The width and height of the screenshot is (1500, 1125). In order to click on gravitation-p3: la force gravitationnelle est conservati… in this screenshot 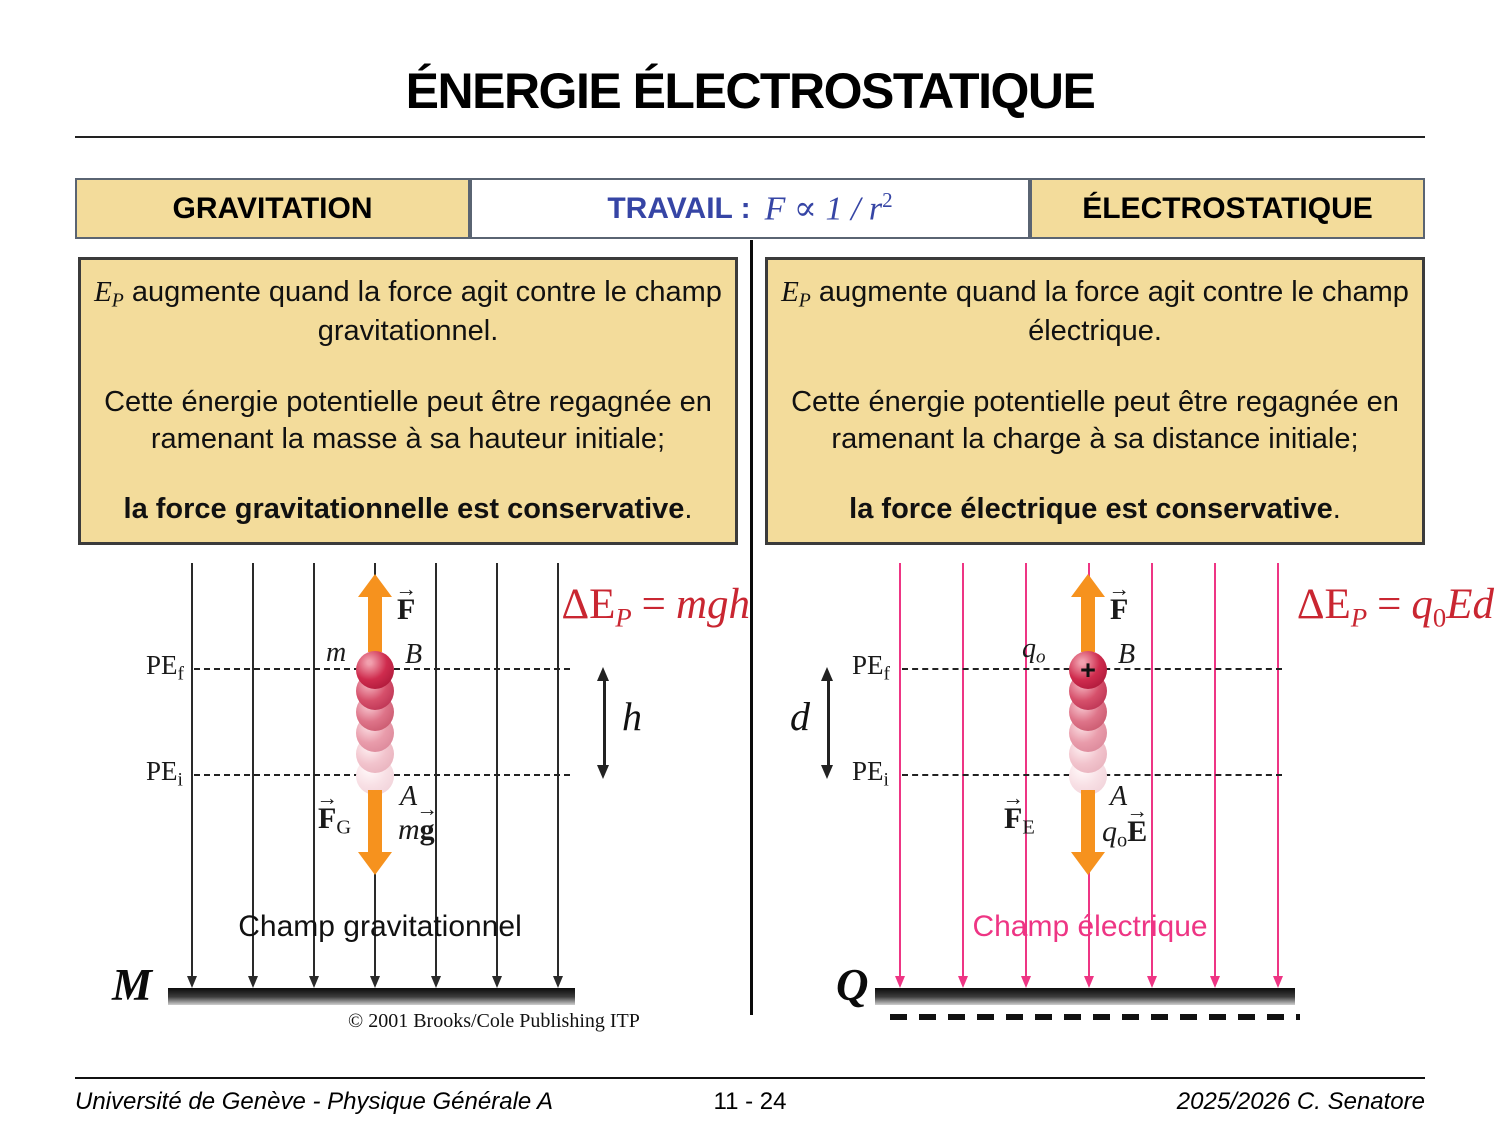, I will do `click(408, 509)`.